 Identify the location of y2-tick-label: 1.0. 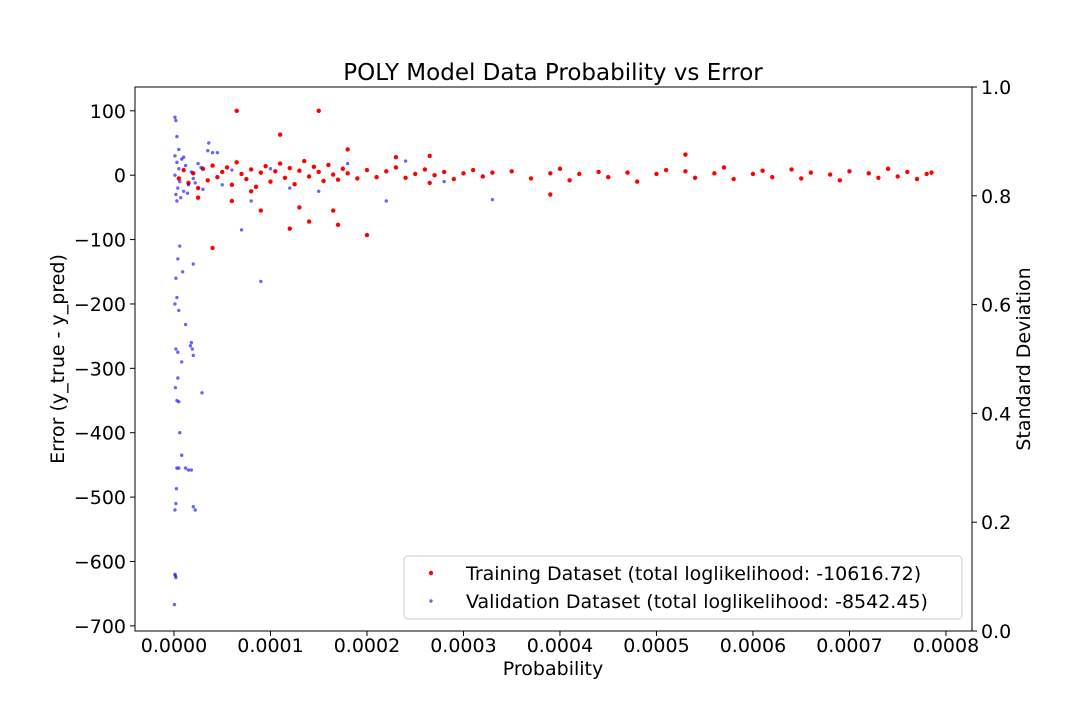
(996, 88).